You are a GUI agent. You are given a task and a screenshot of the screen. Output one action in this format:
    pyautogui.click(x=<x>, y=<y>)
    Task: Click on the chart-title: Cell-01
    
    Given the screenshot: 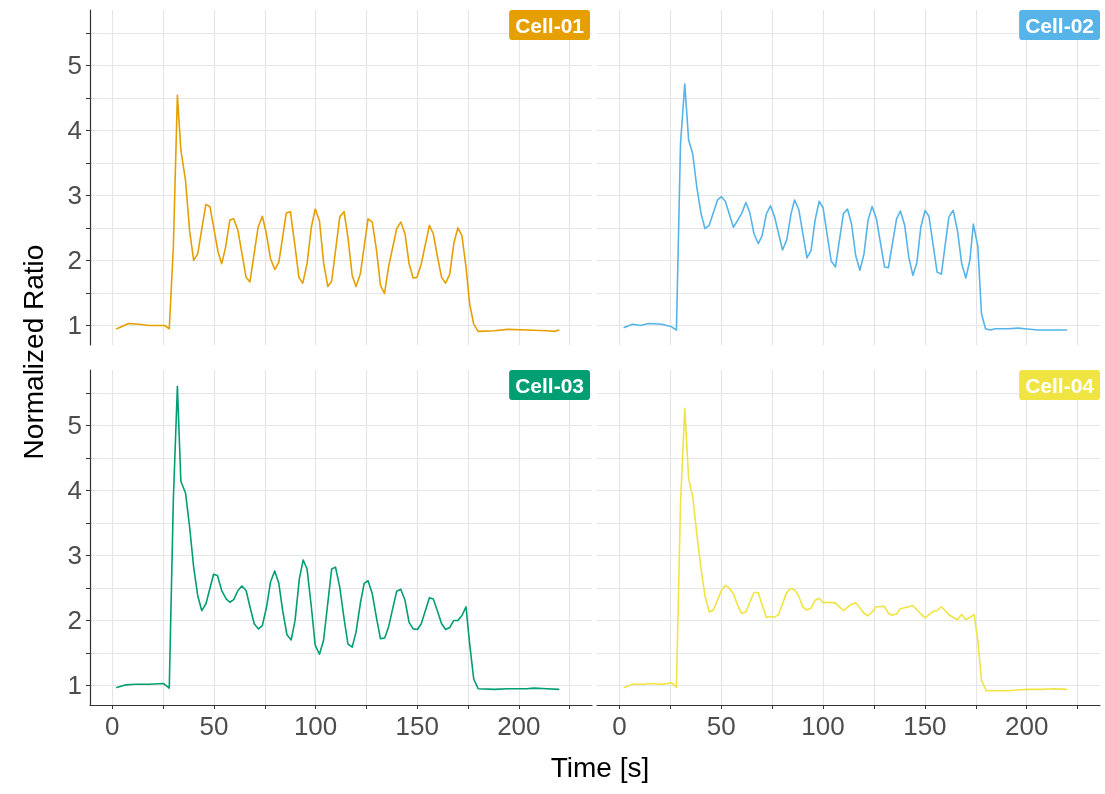 What is the action you would take?
    pyautogui.click(x=550, y=25)
    